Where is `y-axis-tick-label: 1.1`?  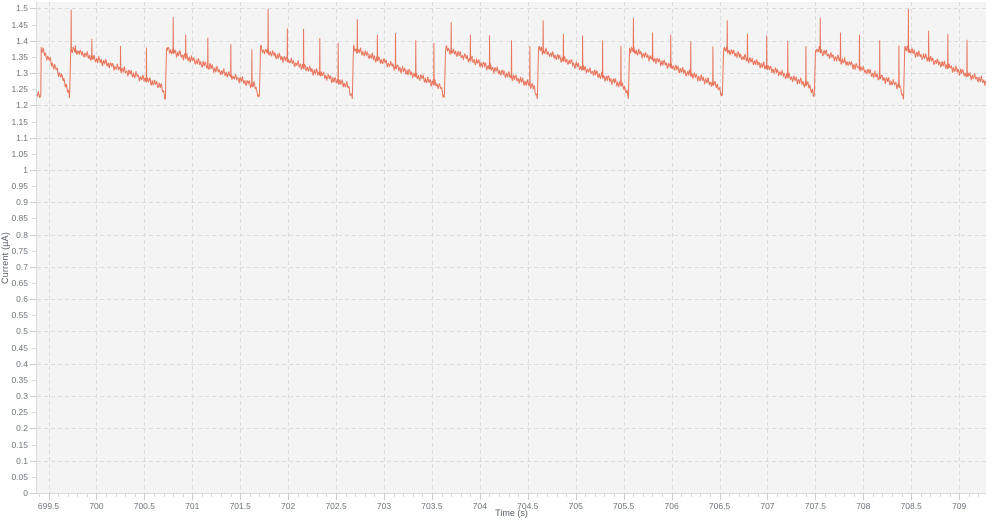
y-axis-tick-label: 1.1 is located at coordinates (22, 137).